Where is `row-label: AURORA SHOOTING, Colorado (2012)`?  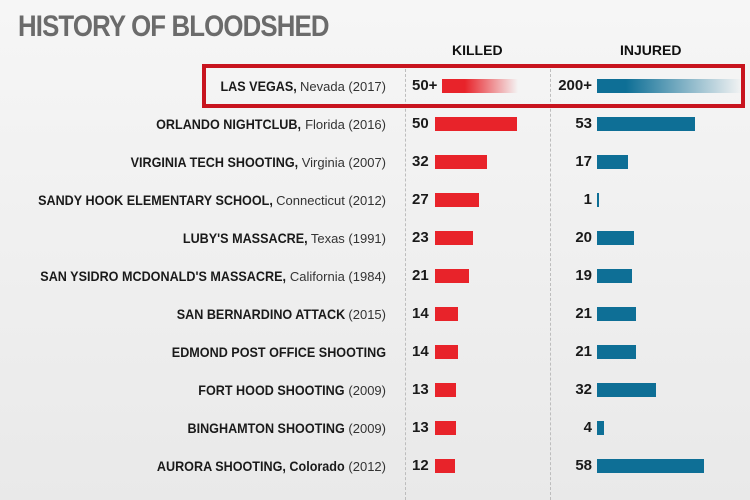 row-label: AURORA SHOOTING, Colorado (2012) is located at coordinates (261, 466).